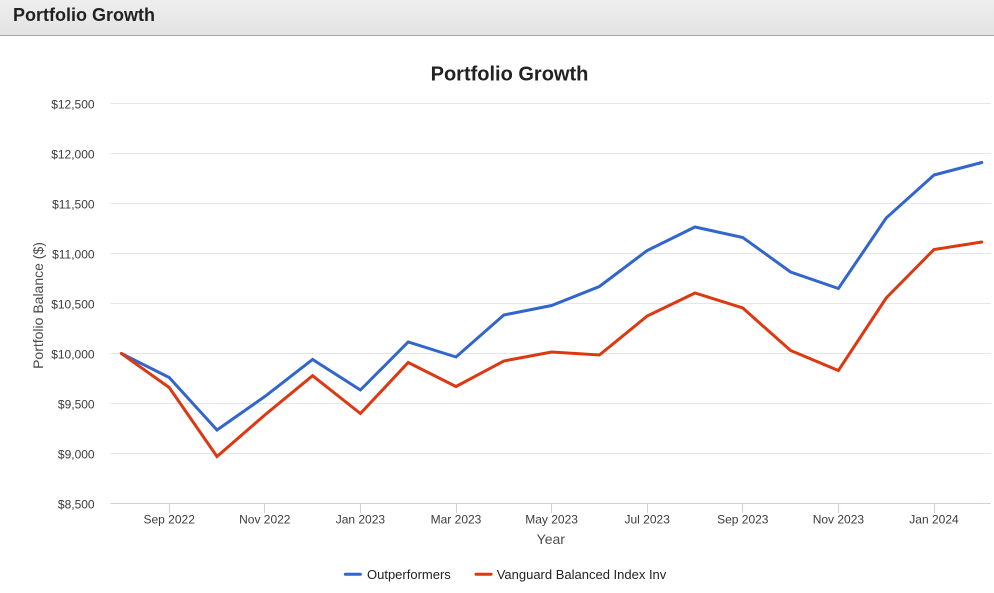 The height and width of the screenshot is (593, 994). Describe the element at coordinates (38, 305) in the screenshot. I see `svg-text: Portfolio Balance ($)` at that location.